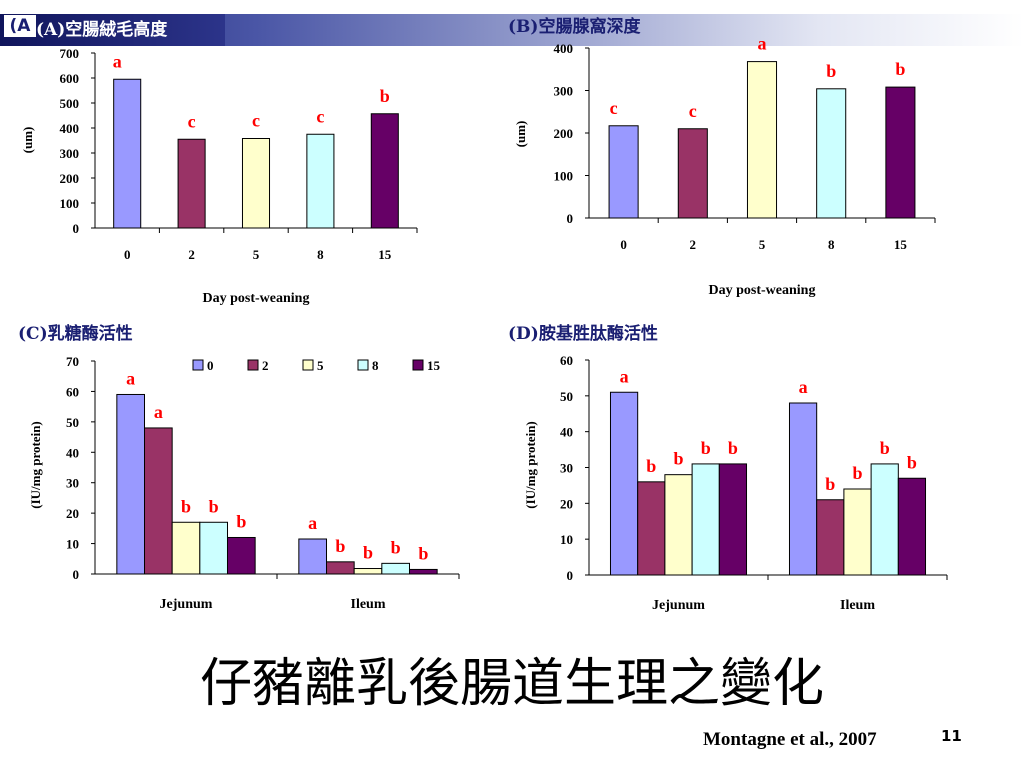 This screenshot has height=768, width=1024. What do you see at coordinates (564, 91) in the screenshot?
I see `y-tick-label: 300` at bounding box center [564, 91].